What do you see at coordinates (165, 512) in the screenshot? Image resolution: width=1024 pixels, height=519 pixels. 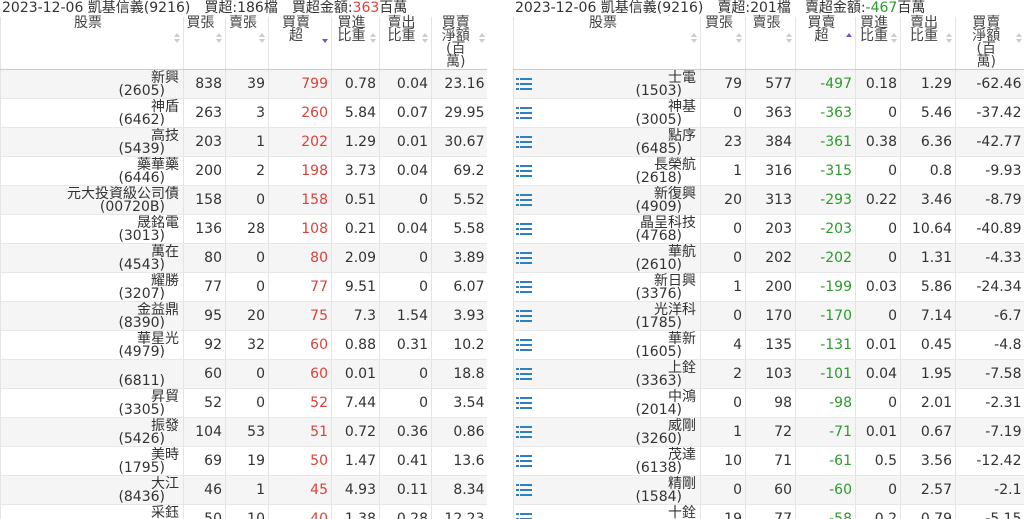 I see `stock-name: 采鈺` at bounding box center [165, 512].